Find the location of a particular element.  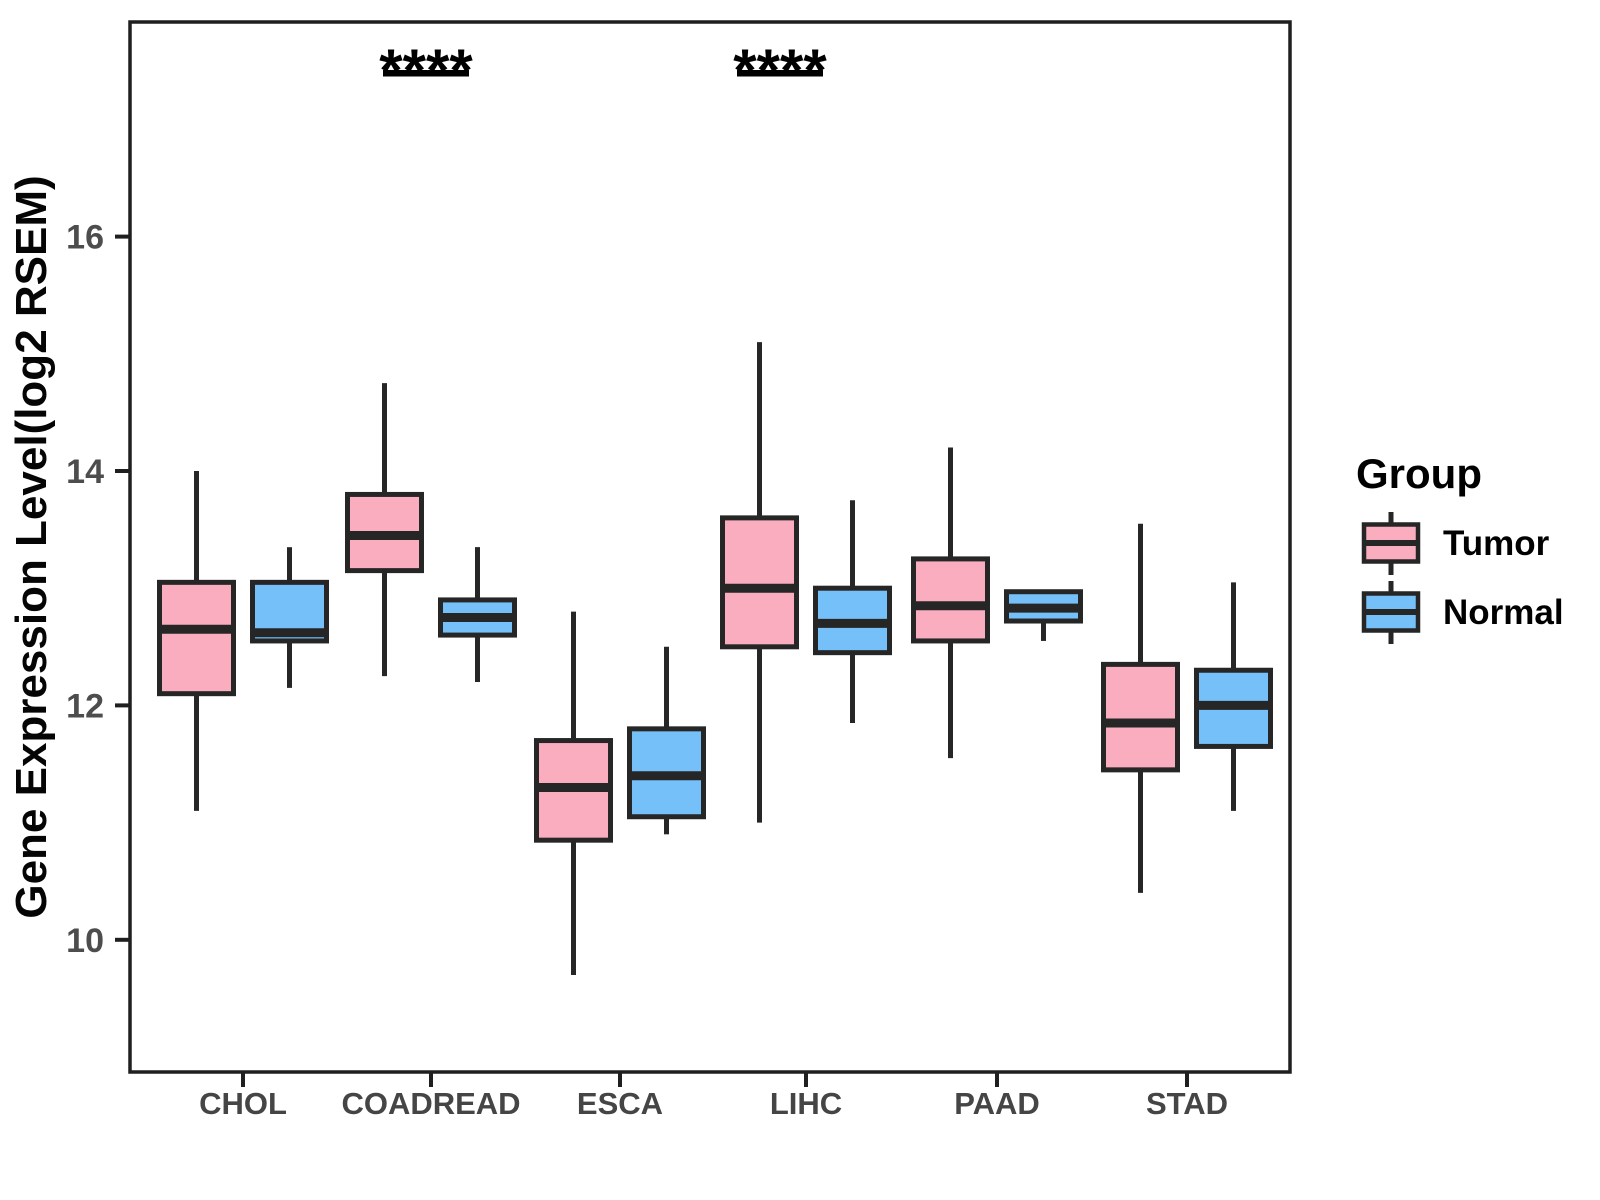

x-category-label: CHOL is located at coordinates (243, 1103).